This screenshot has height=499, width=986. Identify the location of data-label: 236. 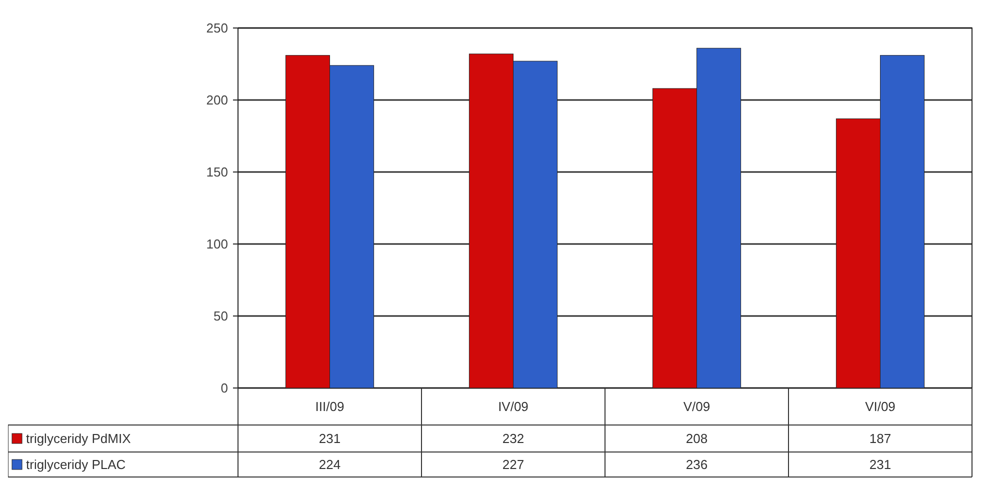
(697, 464).